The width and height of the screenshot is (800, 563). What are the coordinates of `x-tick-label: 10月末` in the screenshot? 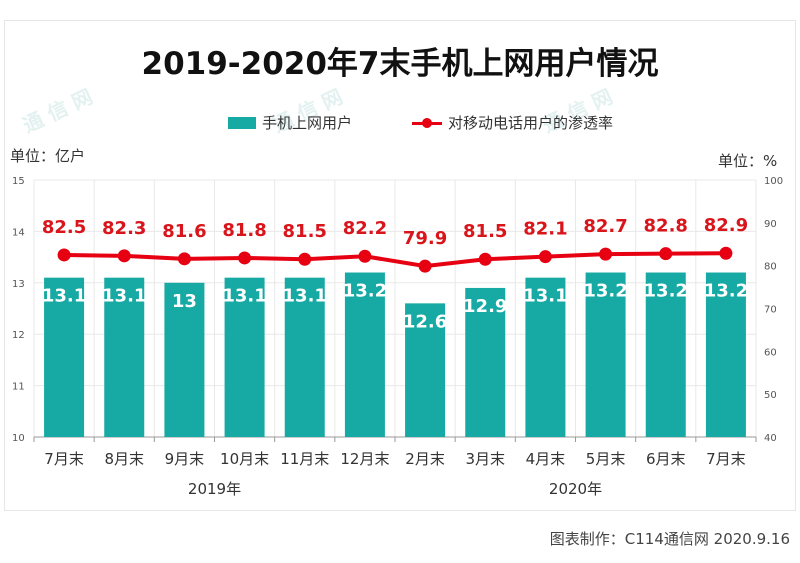 It's located at (244, 459).